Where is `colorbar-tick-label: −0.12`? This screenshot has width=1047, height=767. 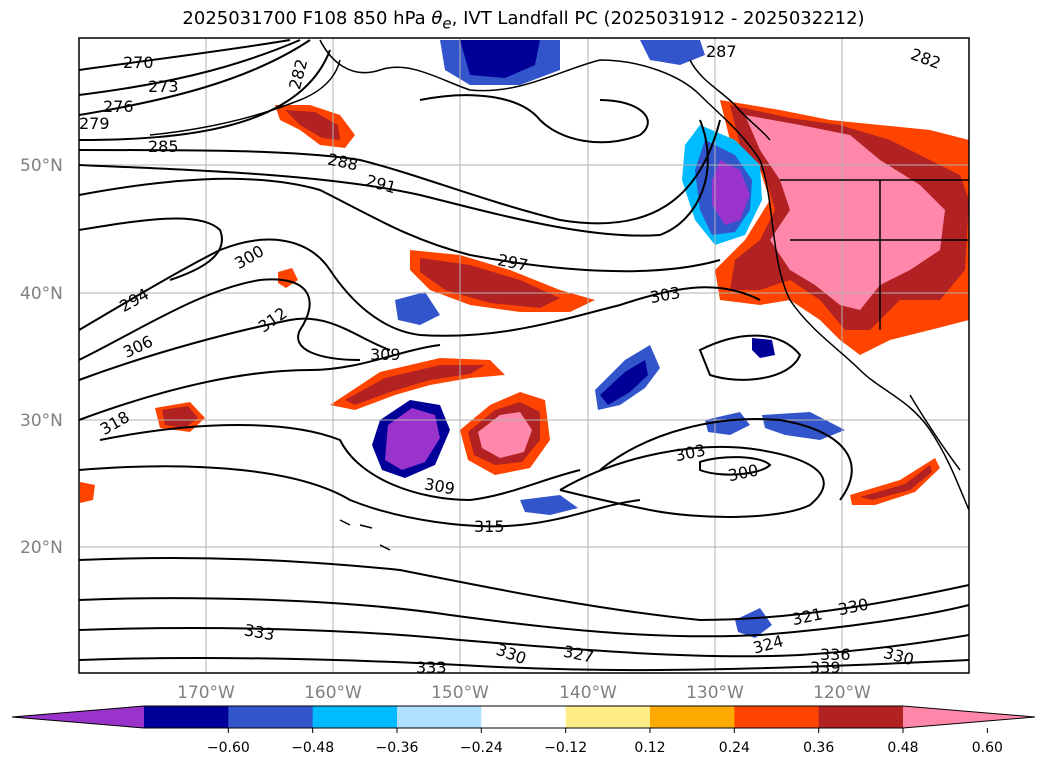
colorbar-tick-label: −0.12 is located at coordinates (565, 748).